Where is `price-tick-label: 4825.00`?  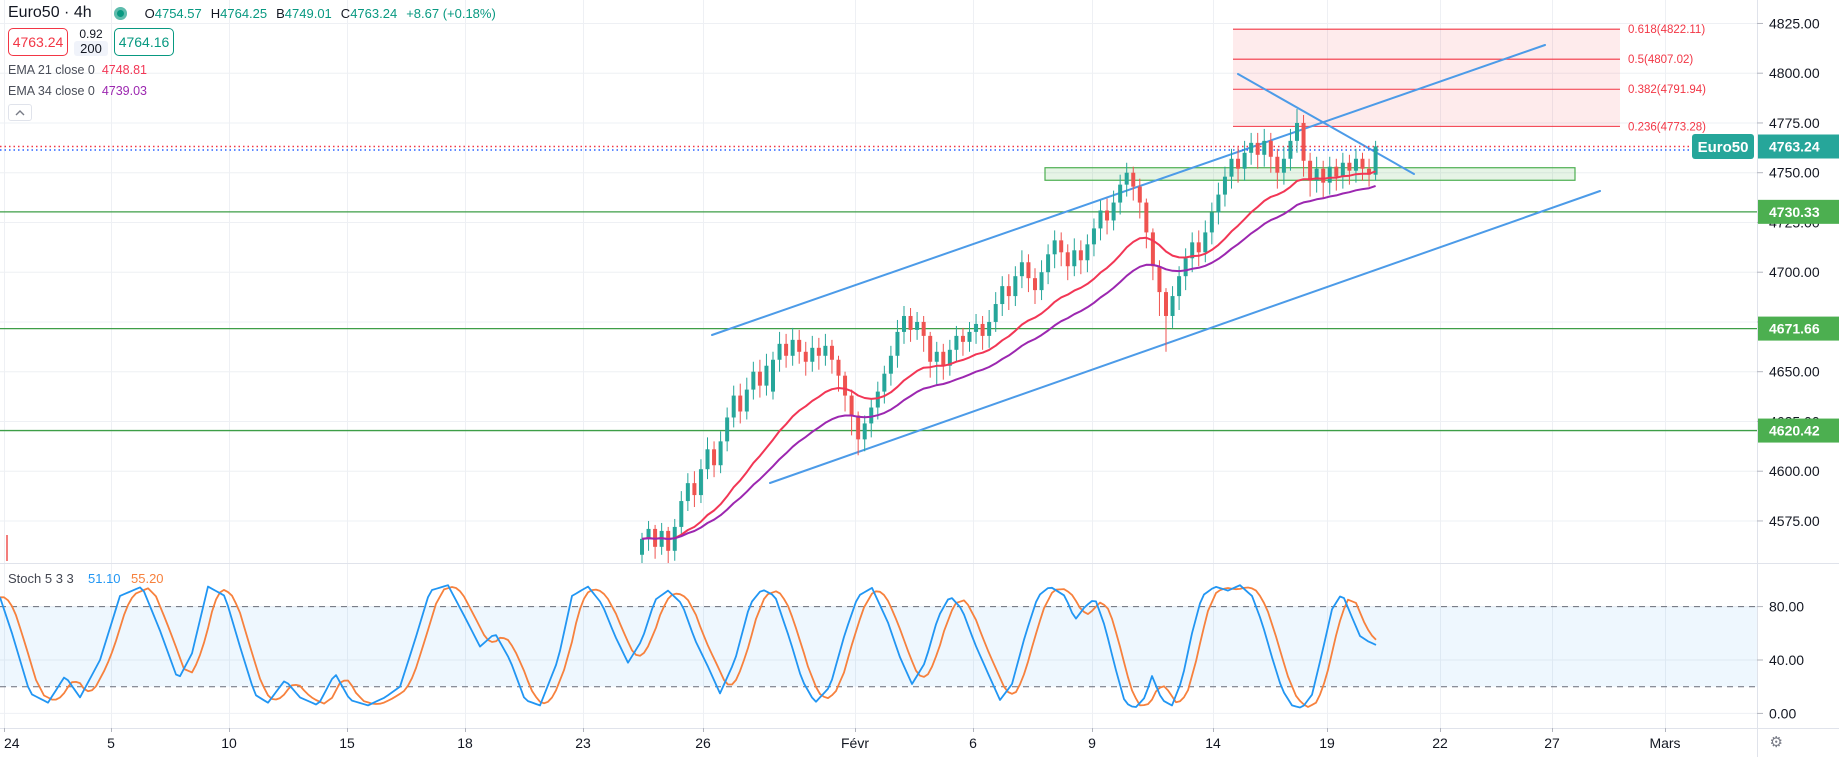 price-tick-label: 4825.00 is located at coordinates (1794, 23).